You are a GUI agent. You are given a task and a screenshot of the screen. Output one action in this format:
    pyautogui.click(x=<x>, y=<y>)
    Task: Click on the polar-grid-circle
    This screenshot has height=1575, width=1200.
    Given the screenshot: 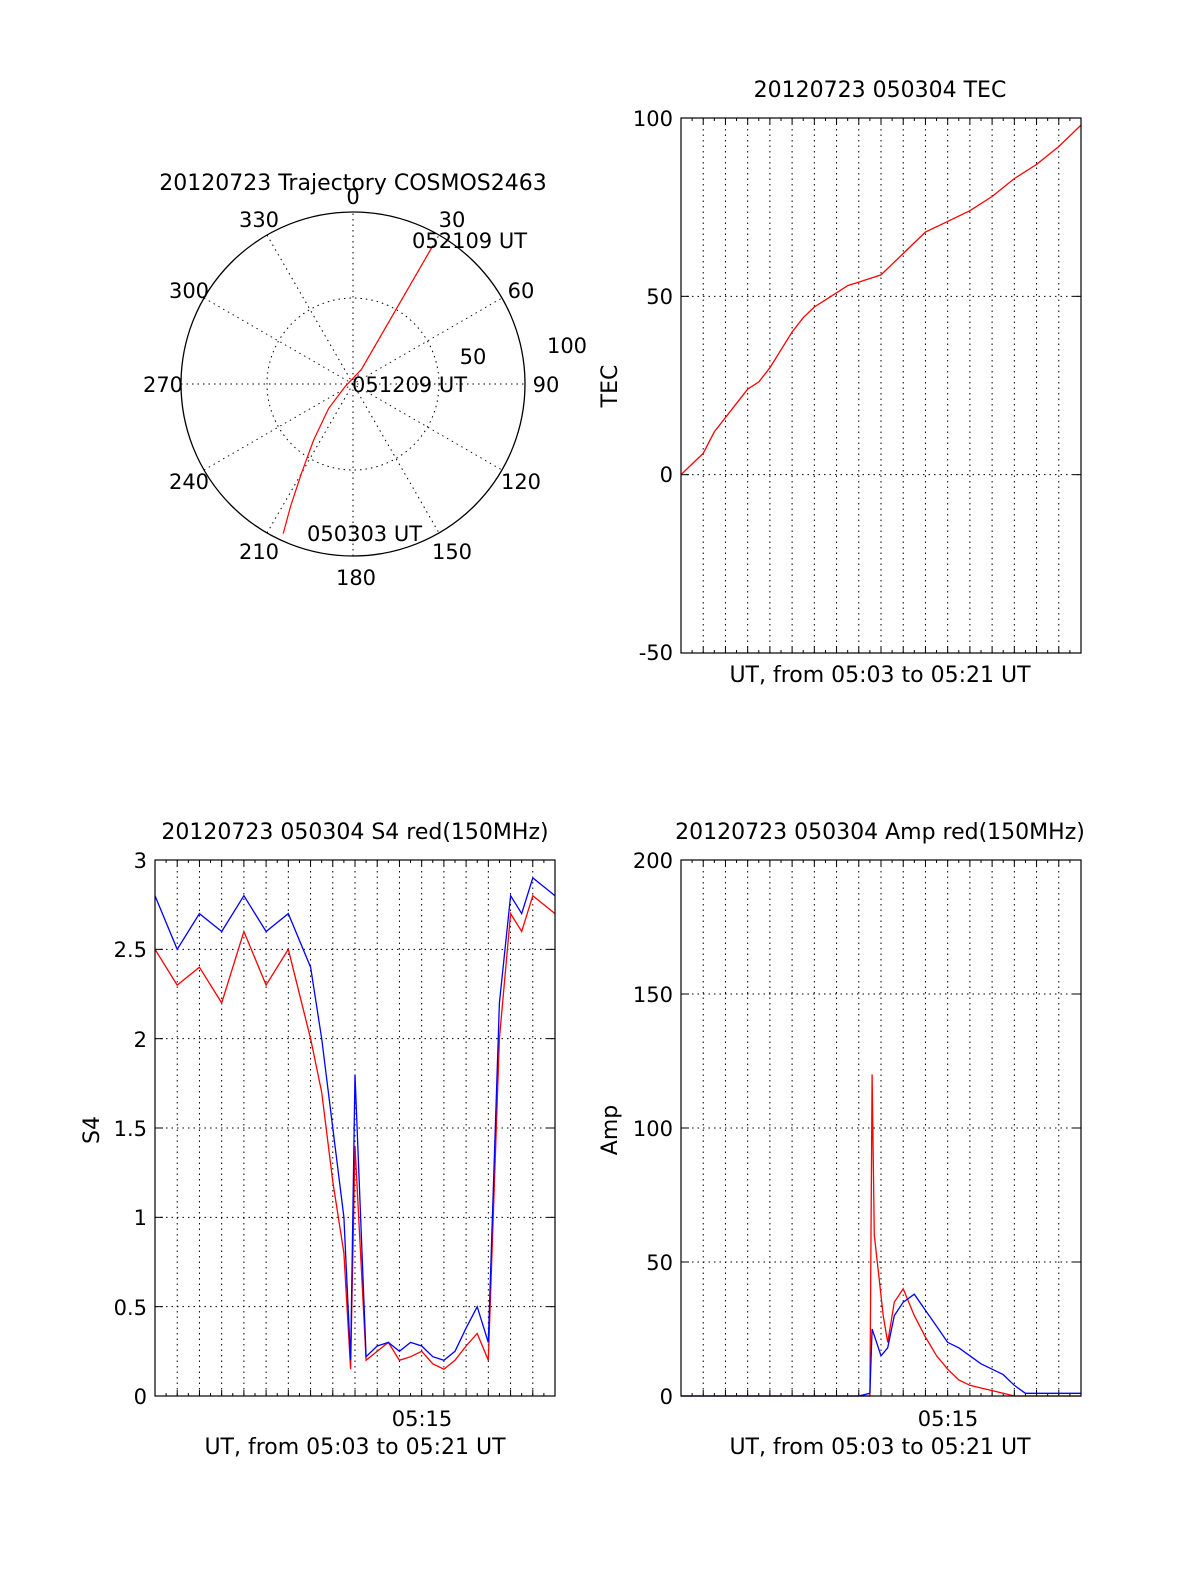 What is the action you would take?
    pyautogui.click(x=353, y=384)
    